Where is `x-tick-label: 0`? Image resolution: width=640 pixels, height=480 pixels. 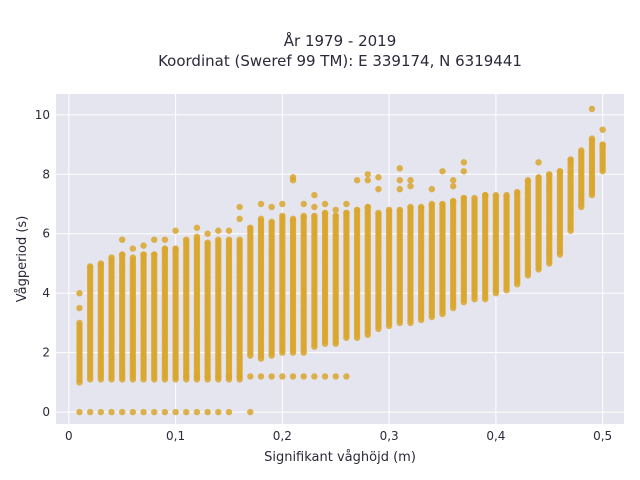 x-tick-label: 0 is located at coordinates (69, 436).